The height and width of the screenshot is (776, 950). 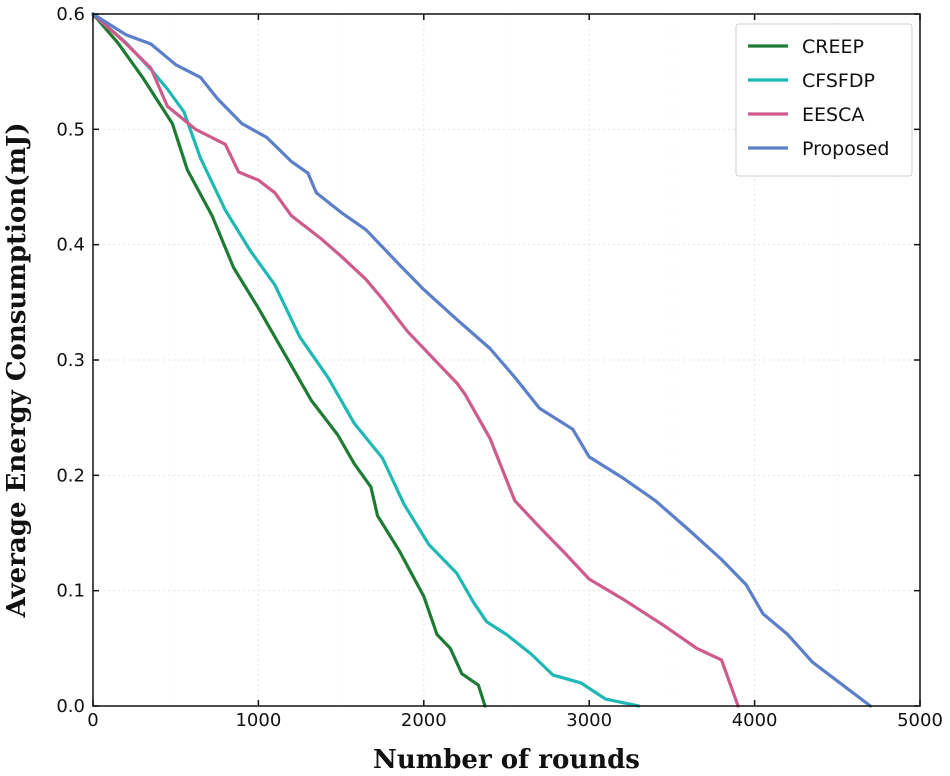 I want to click on legend-label-proposed: Proposed, so click(x=845, y=149).